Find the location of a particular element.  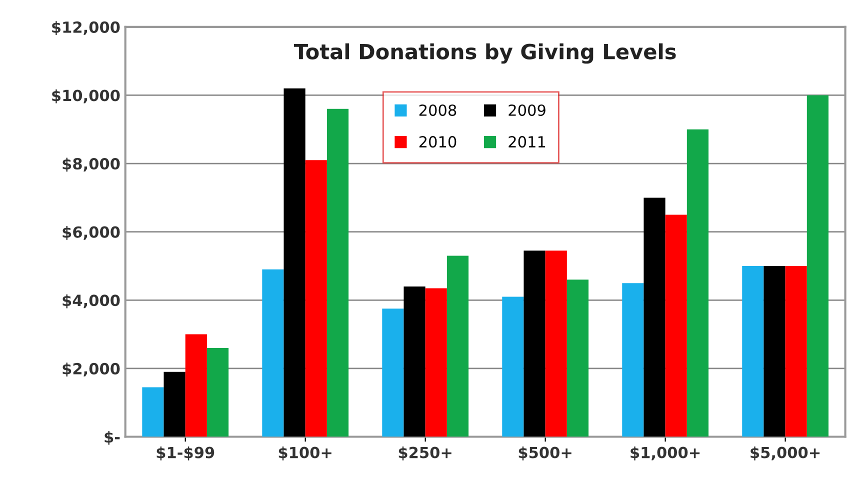

y-tick-label: $4,000 is located at coordinates (91, 301).